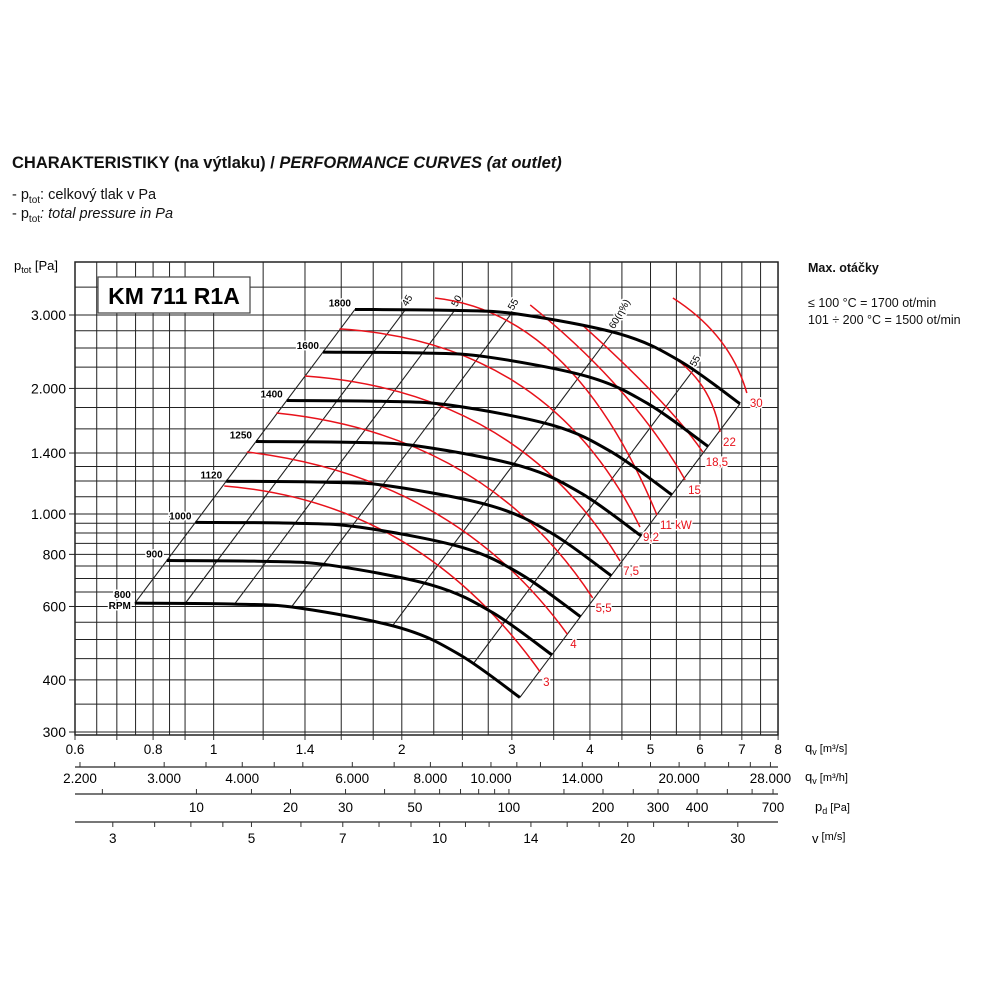 The width and height of the screenshot is (1000, 1000). I want to click on scale-tick-label: 300, so click(658, 807).